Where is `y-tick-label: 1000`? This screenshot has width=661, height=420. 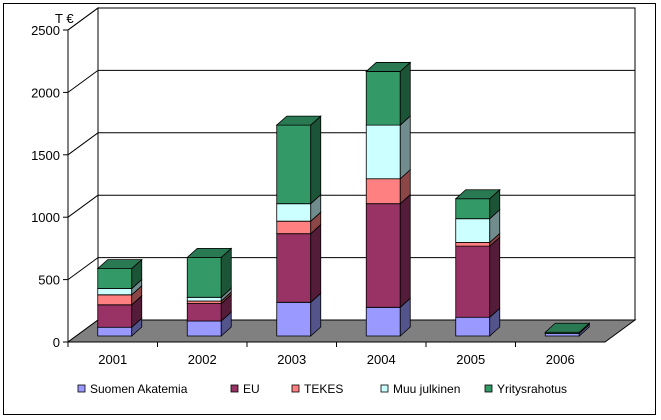 y-tick-label: 1000 is located at coordinates (45, 217).